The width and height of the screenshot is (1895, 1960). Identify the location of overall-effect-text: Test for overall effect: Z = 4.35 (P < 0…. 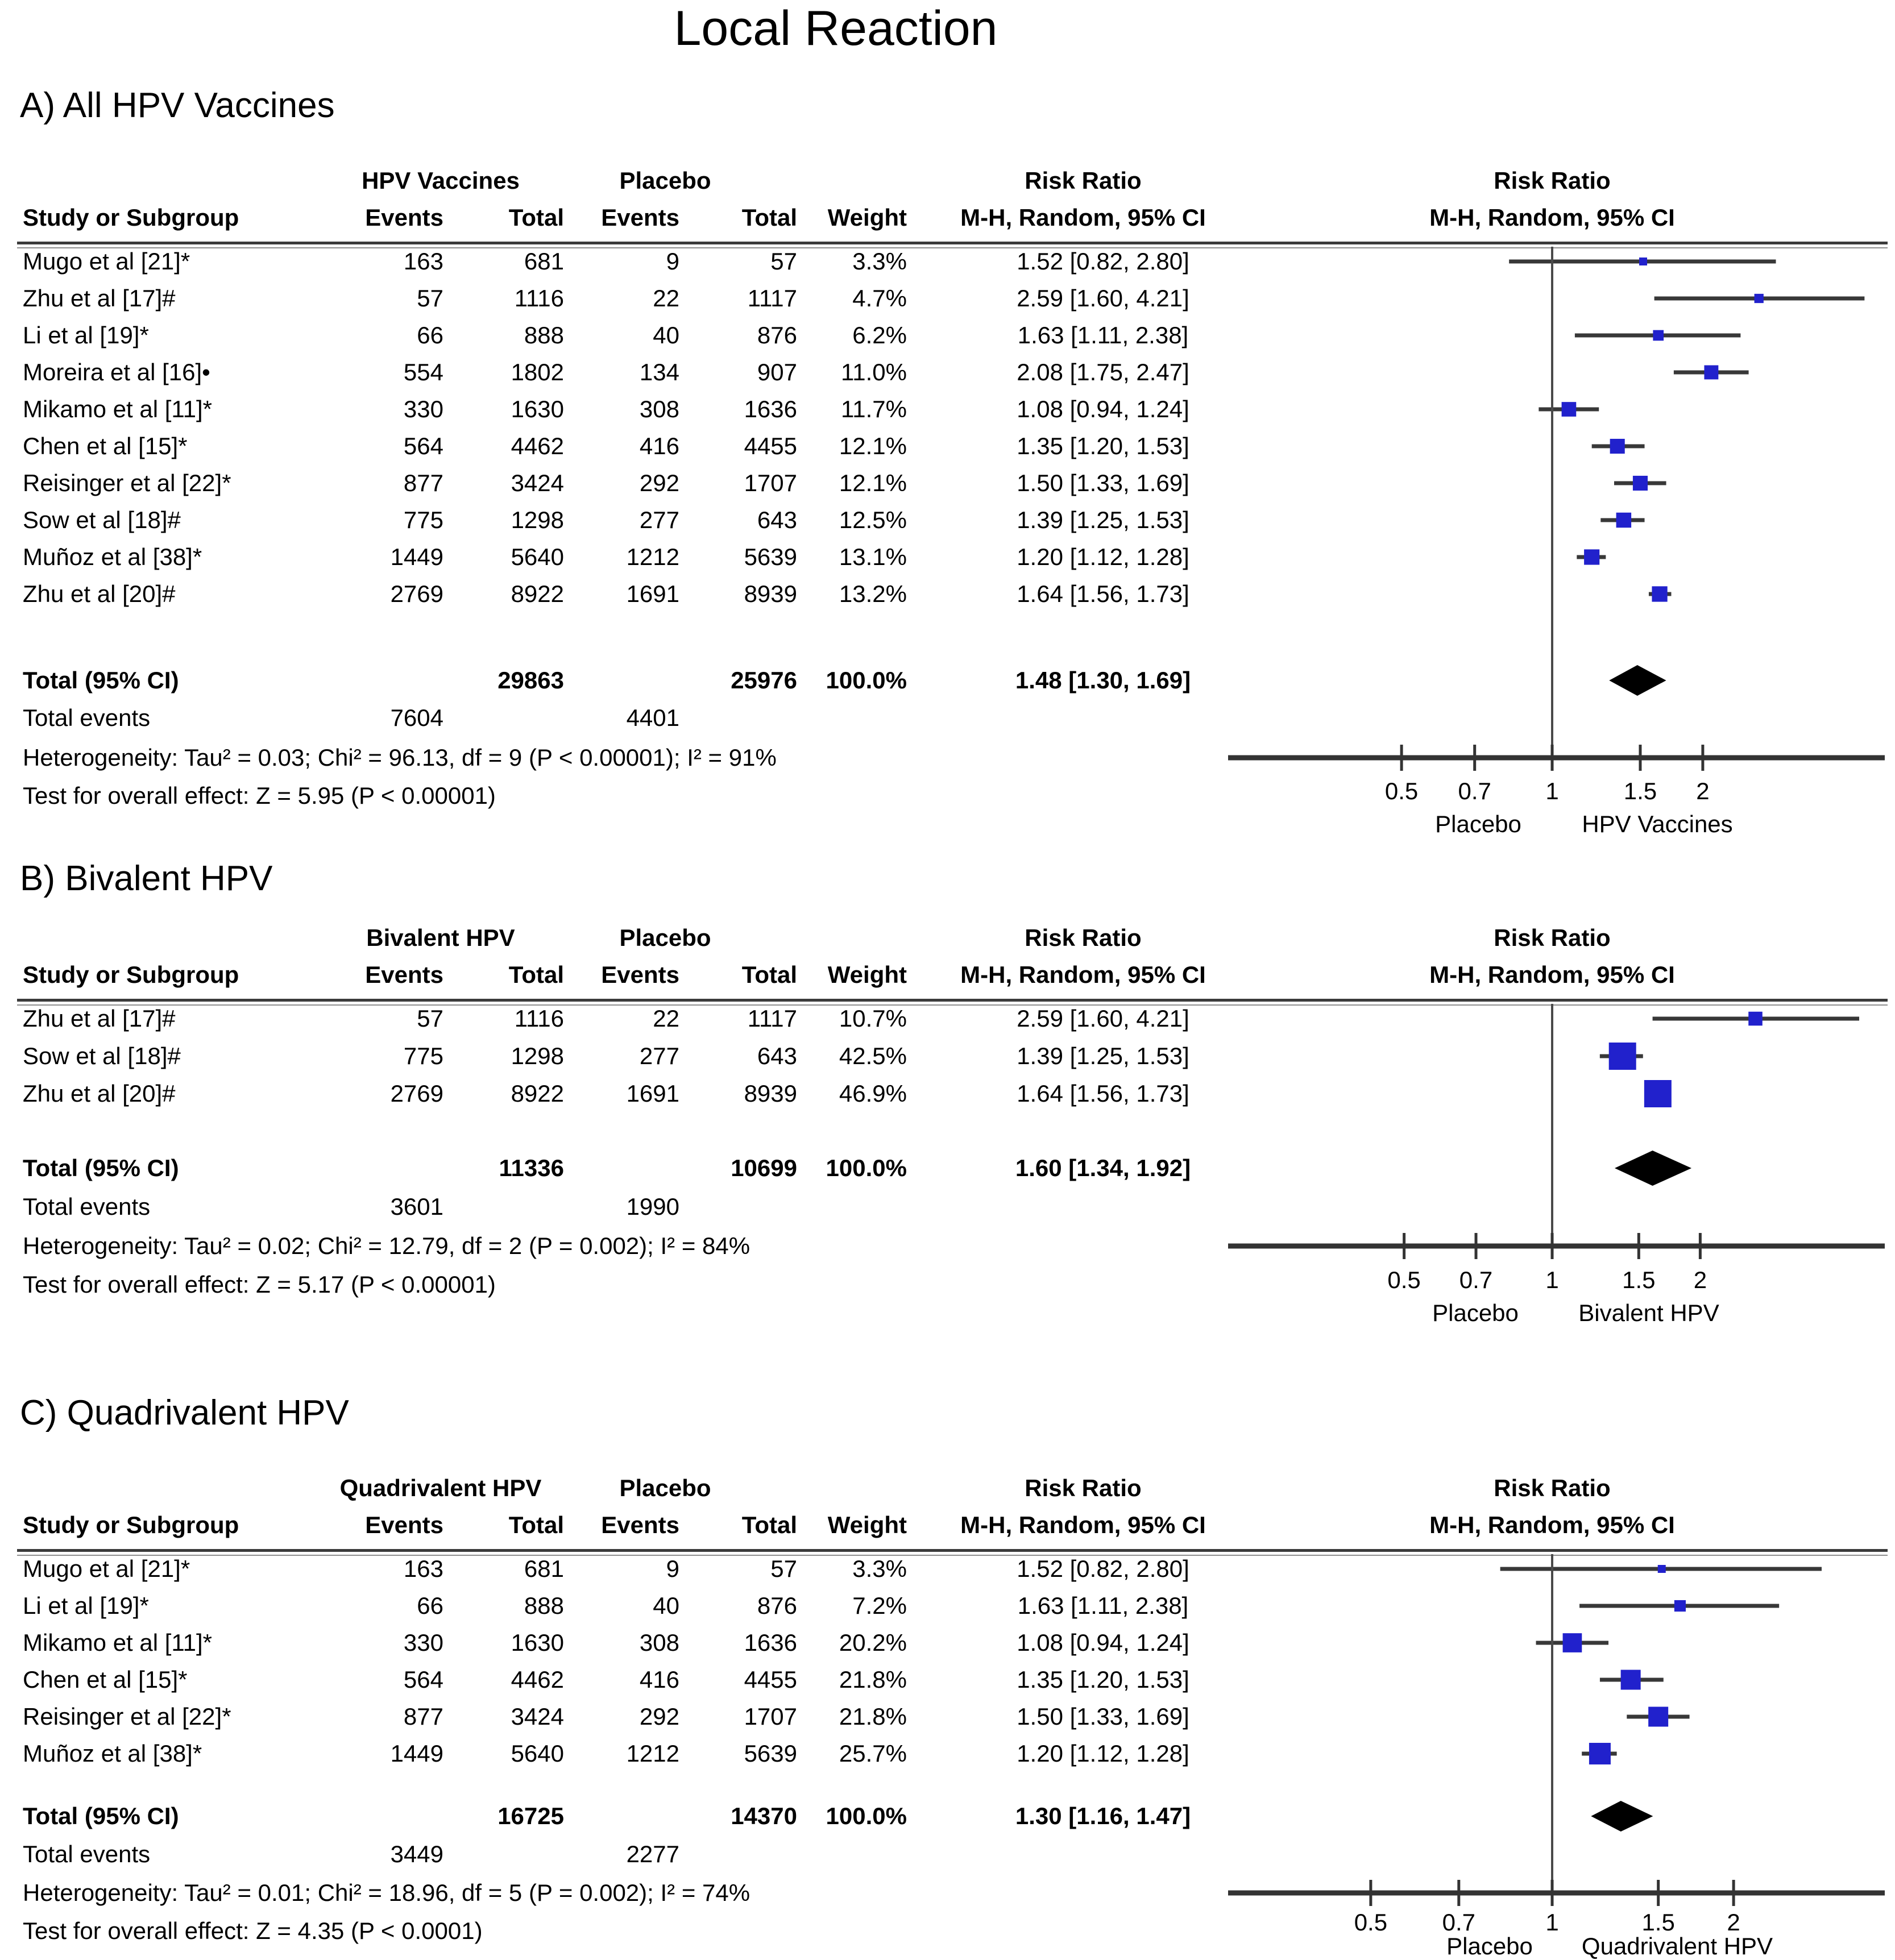
(253, 1930).